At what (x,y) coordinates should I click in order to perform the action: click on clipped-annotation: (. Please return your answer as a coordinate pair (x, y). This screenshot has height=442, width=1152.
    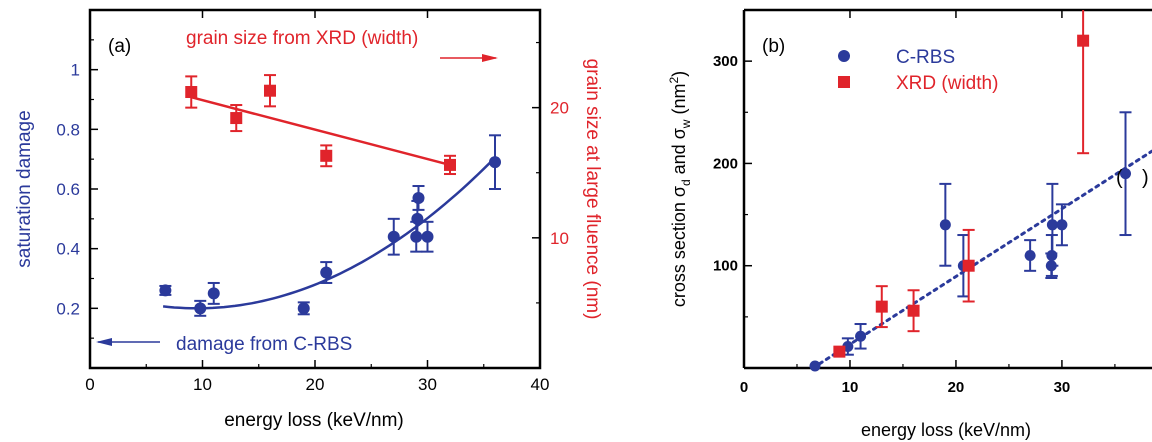
    Looking at the image, I should click on (1119, 178).